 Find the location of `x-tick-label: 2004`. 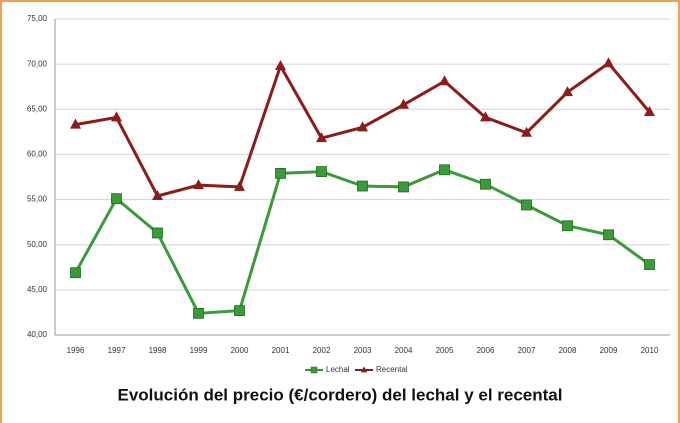

x-tick-label: 2004 is located at coordinates (404, 350).